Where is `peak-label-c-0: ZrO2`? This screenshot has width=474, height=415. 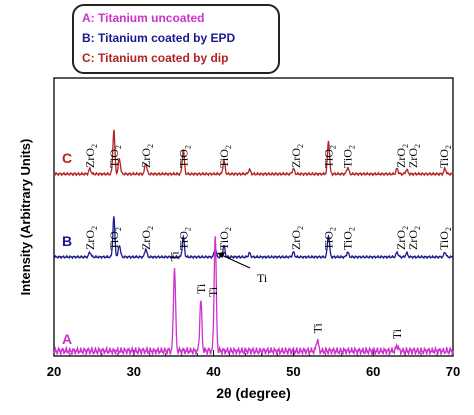
peak-label-c-0: ZrO2 is located at coordinates (91, 156).